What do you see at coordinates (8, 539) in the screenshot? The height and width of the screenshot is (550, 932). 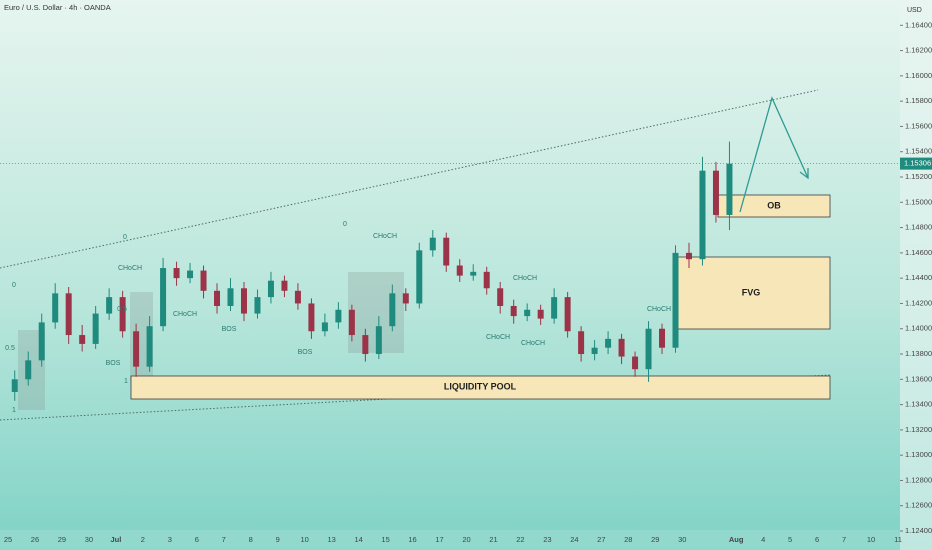 I see `x-tick-label: 25` at bounding box center [8, 539].